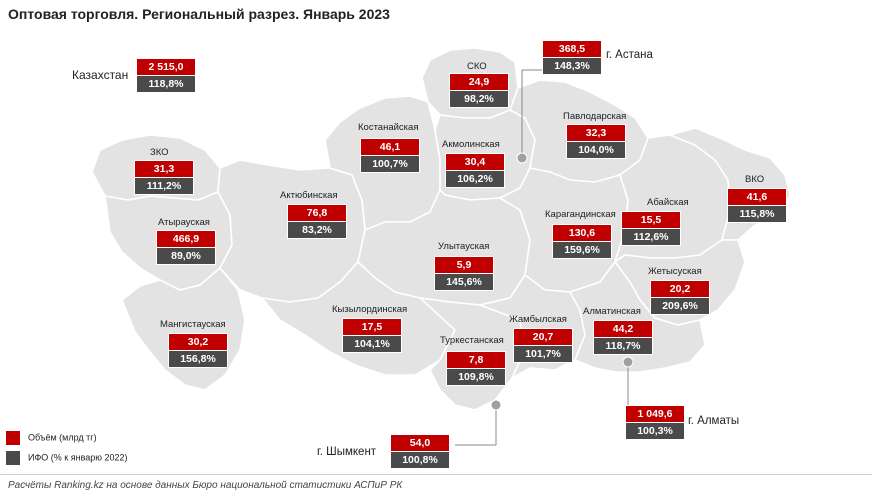  Describe the element at coordinates (166, 84) in the screenshot. I see `kazakhstan-ifo: 118,8%` at that location.